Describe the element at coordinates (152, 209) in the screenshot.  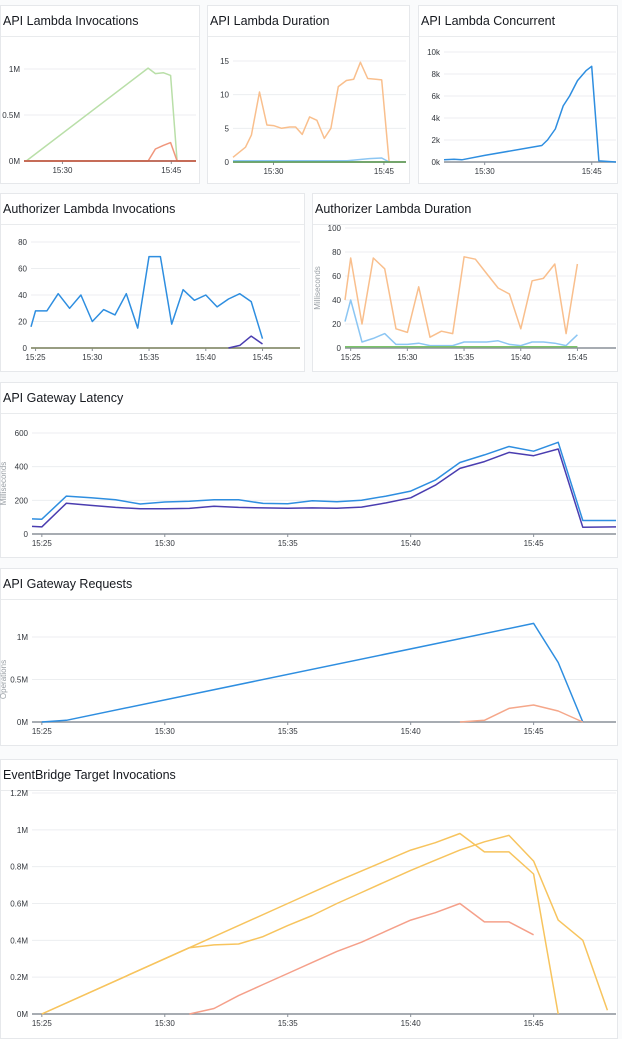
I see `panel-title: Authorizer Lambda Invocations` at that location.